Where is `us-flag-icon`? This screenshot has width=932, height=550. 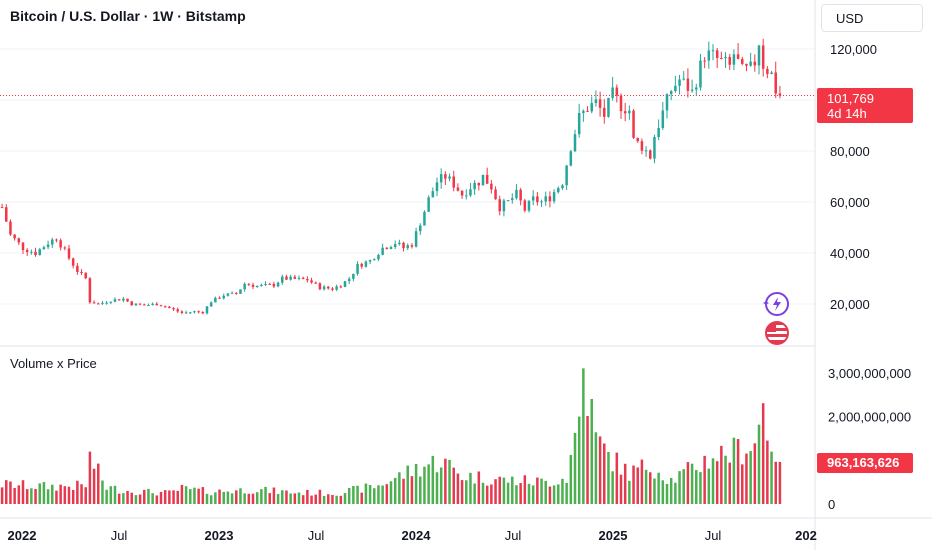 us-flag-icon is located at coordinates (777, 333).